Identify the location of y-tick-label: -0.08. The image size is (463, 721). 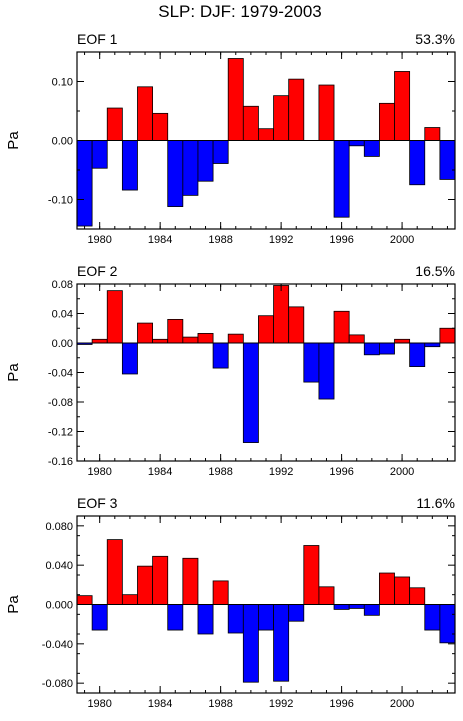
(60, 403).